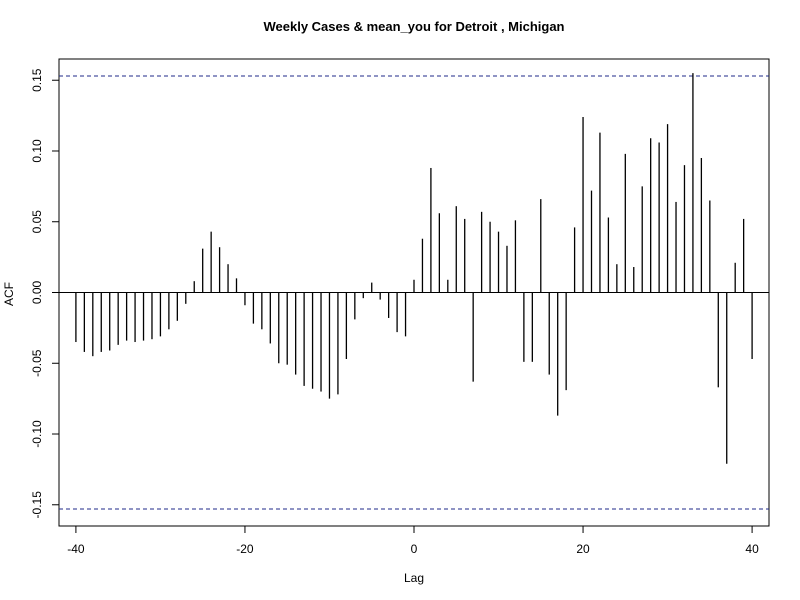 Image resolution: width=800 pixels, height=600 pixels. I want to click on y-tick-label: 0.05, so click(37, 222).